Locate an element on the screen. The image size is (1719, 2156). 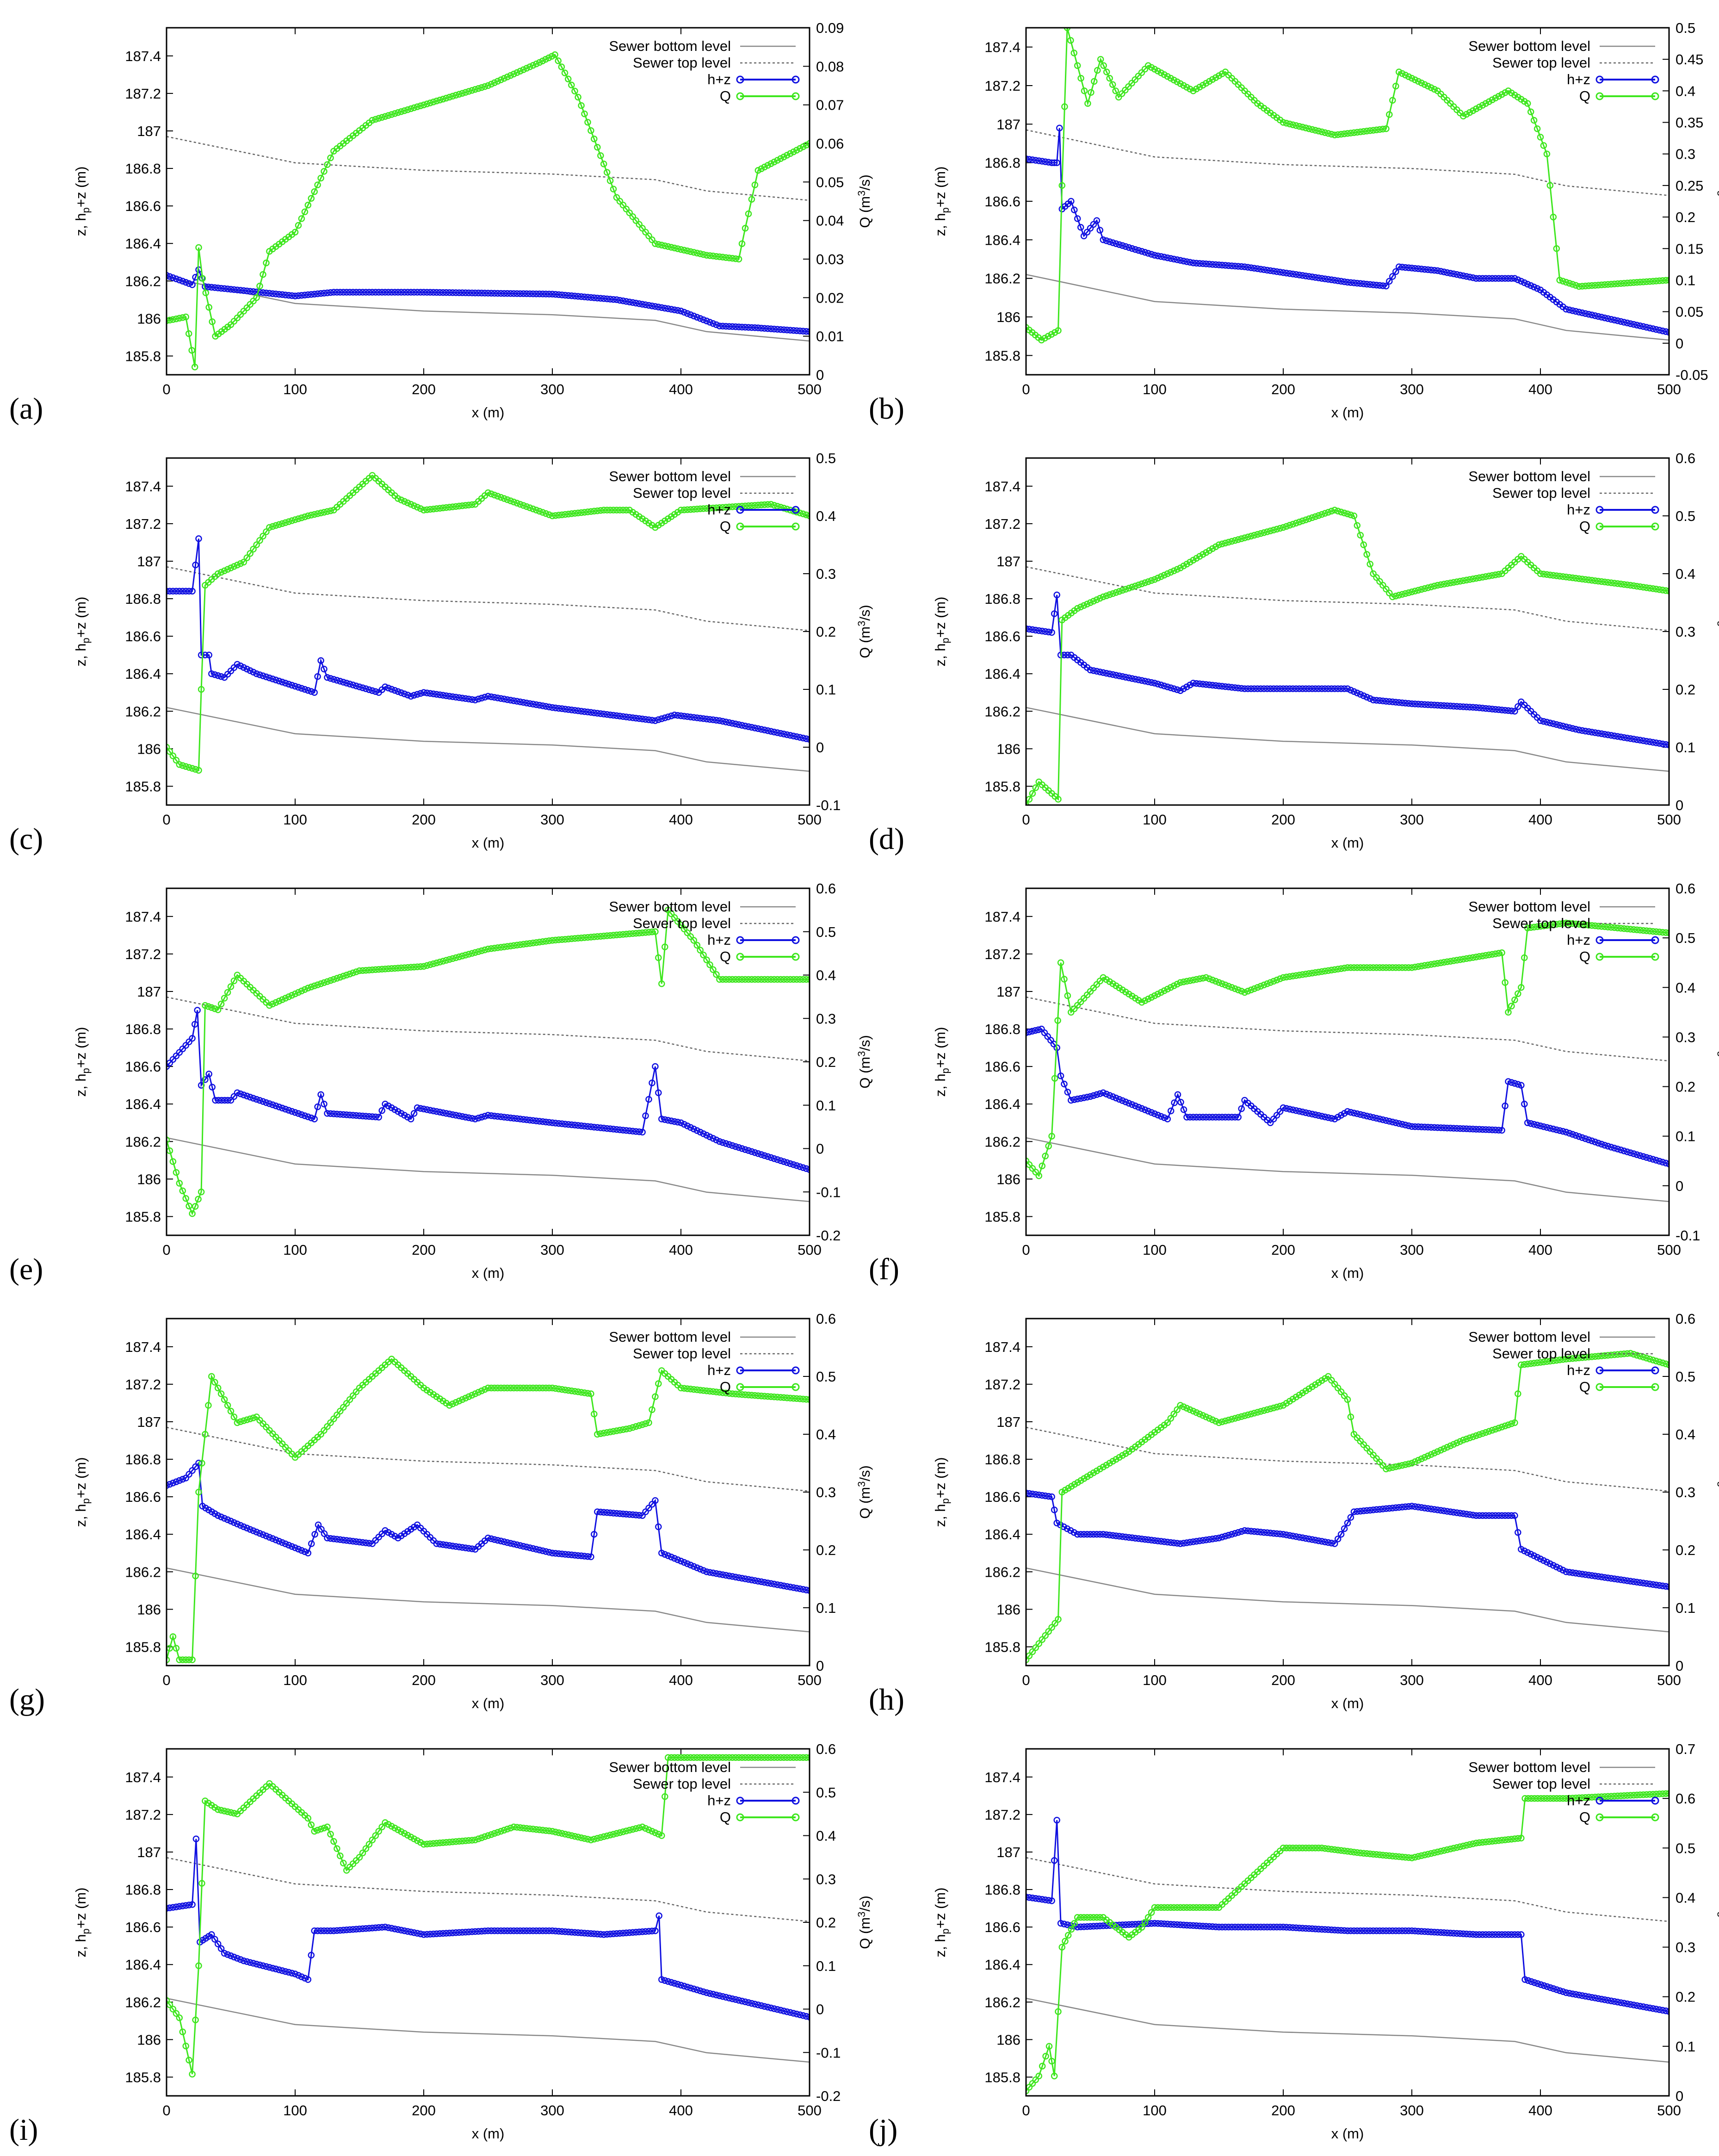
panel-label: (e) is located at coordinates (26, 1269).